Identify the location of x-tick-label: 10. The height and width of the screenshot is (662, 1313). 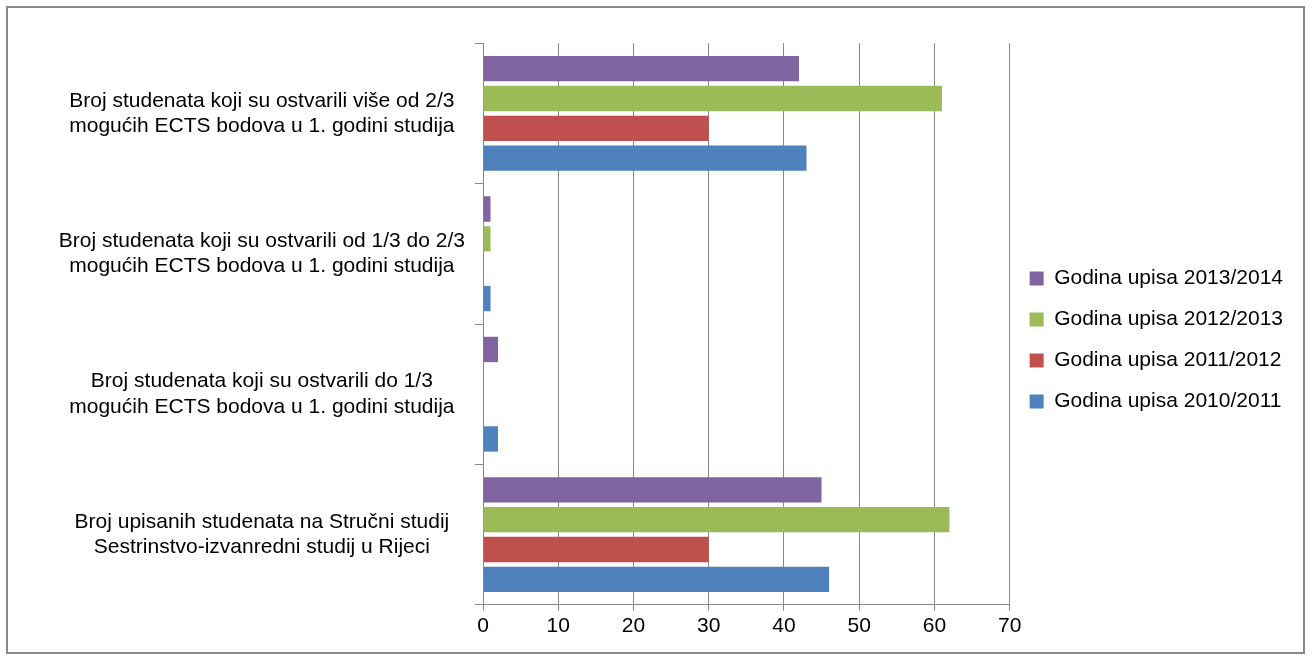
(558, 625).